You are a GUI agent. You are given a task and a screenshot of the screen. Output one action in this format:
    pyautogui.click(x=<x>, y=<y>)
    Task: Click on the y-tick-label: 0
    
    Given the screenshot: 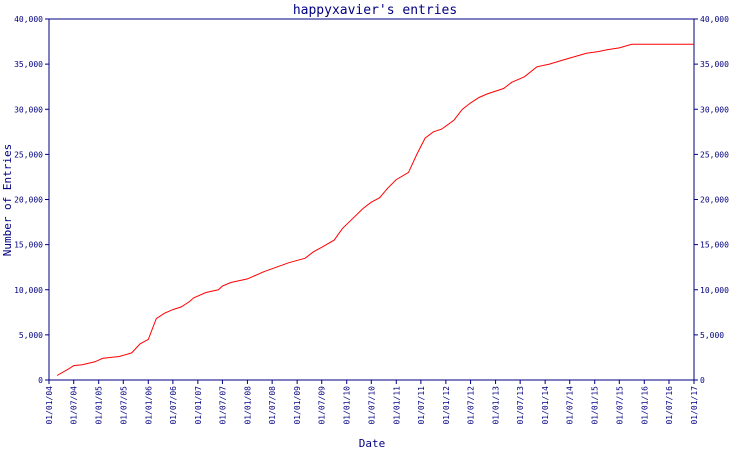 What is the action you would take?
    pyautogui.click(x=40, y=380)
    